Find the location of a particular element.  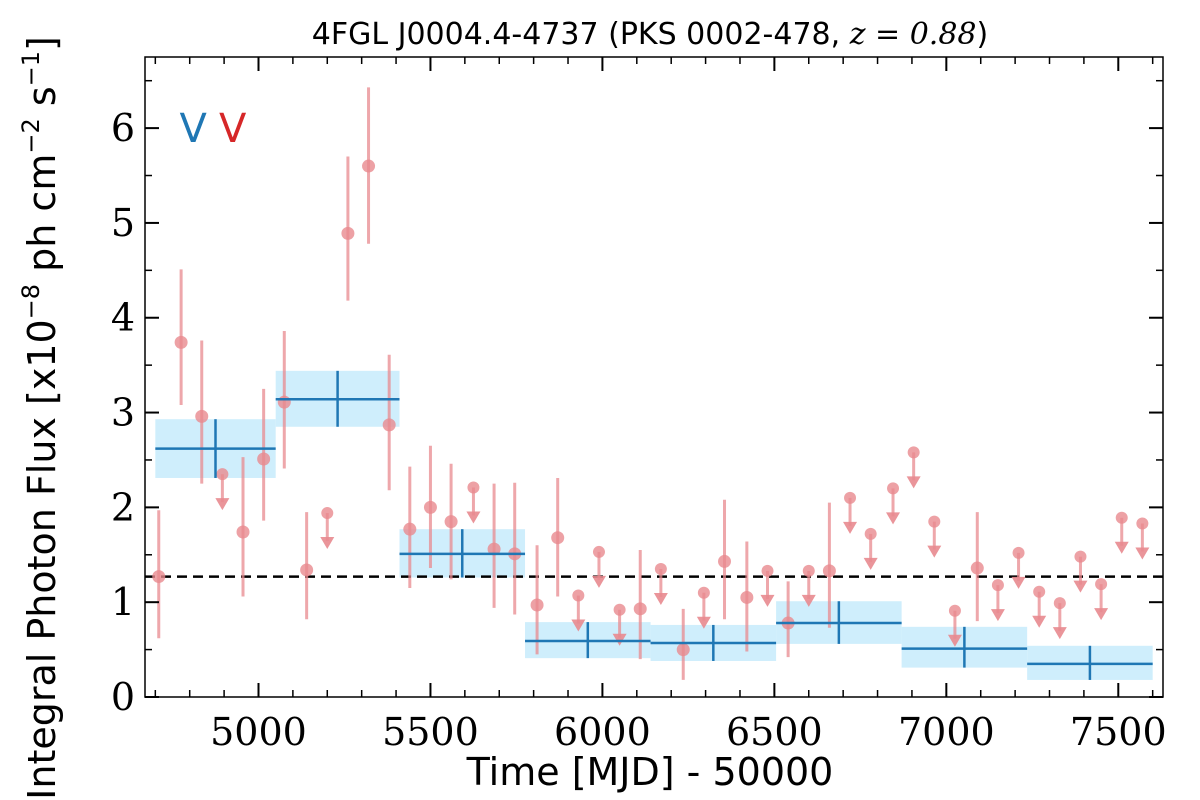

y-tick-label: 5 is located at coordinates (123, 223).